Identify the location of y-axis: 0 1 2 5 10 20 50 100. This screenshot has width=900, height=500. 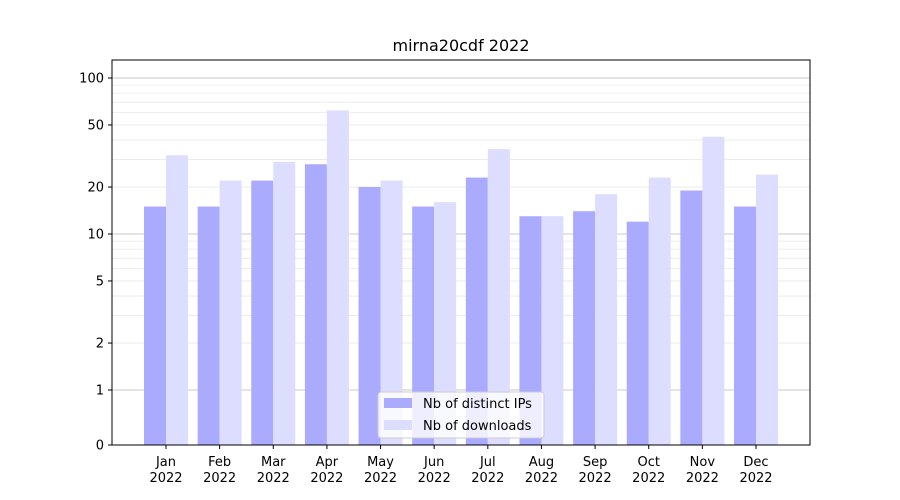
(95, 263).